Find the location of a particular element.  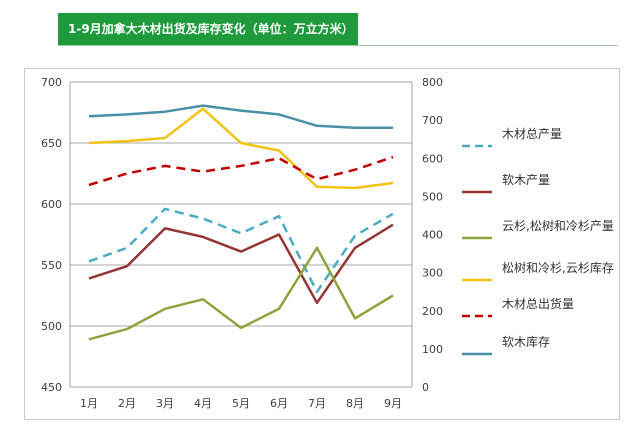

x-tick-label: 8月 is located at coordinates (355, 403).